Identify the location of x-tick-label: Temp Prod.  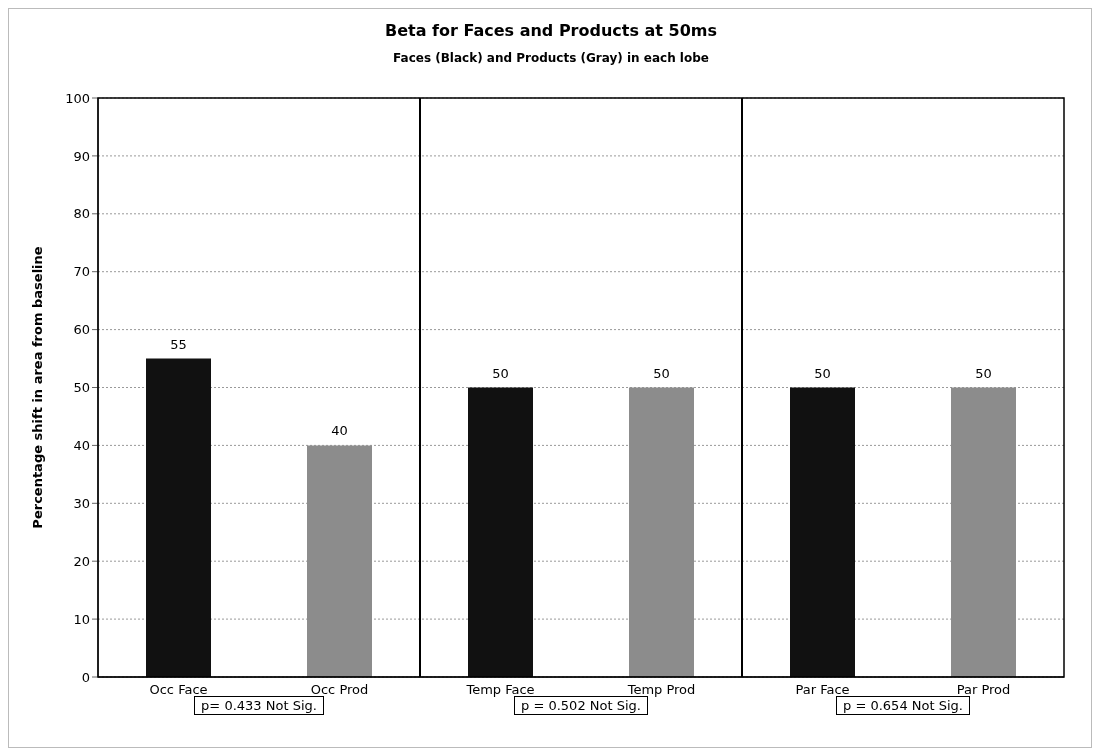
(661, 690).